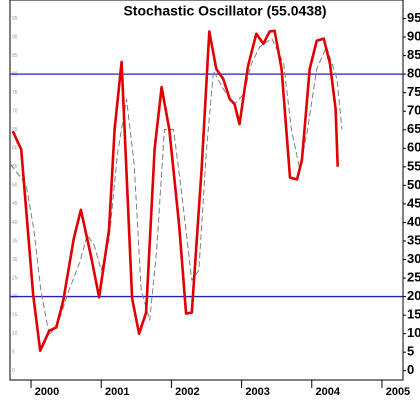 Image resolution: width=420 pixels, height=400 pixels. What do you see at coordinates (15, 56) in the screenshot?
I see `y-tick-label-left: 85` at bounding box center [15, 56].